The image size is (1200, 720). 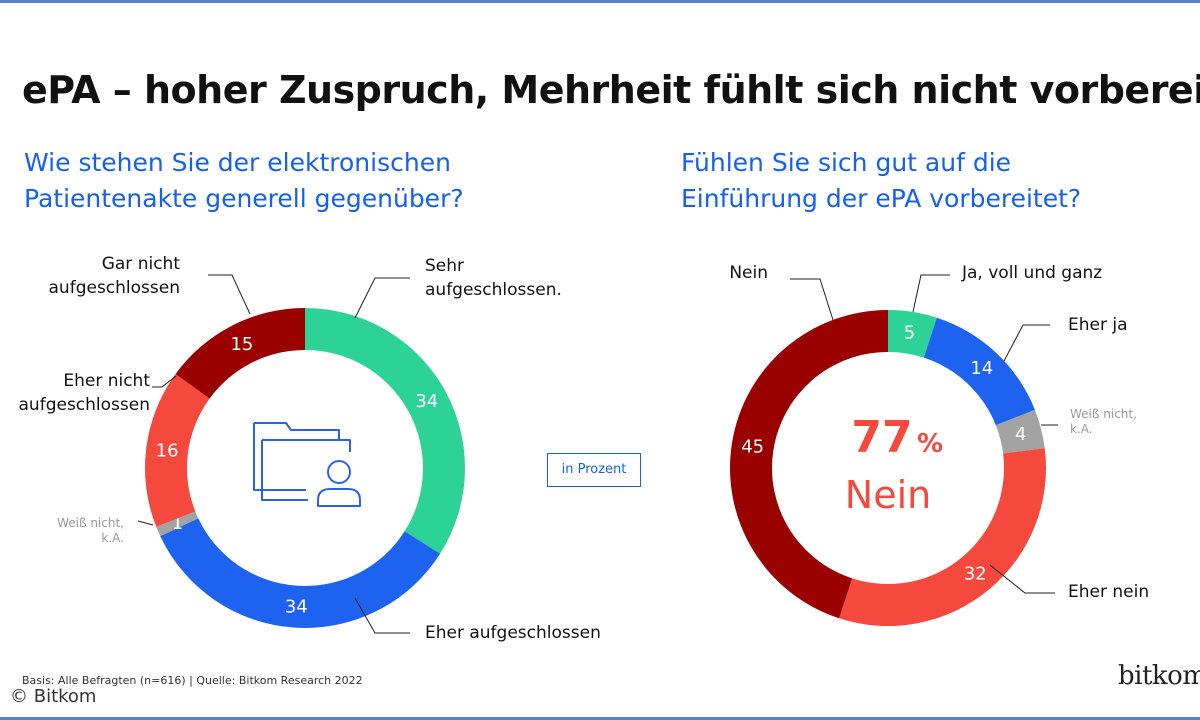 What do you see at coordinates (600, 1) in the screenshot?
I see `top-border` at bounding box center [600, 1].